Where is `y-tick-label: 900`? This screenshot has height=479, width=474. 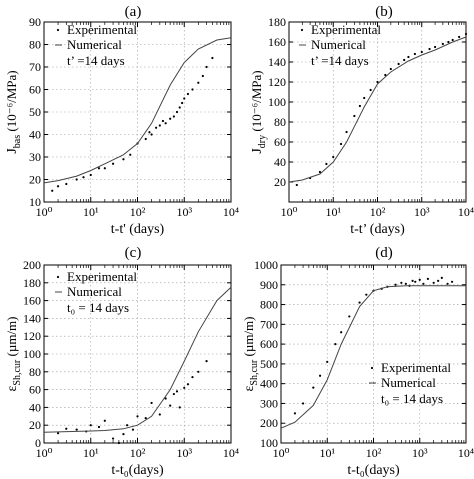
y-tick-label: 900 is located at coordinates (269, 285).